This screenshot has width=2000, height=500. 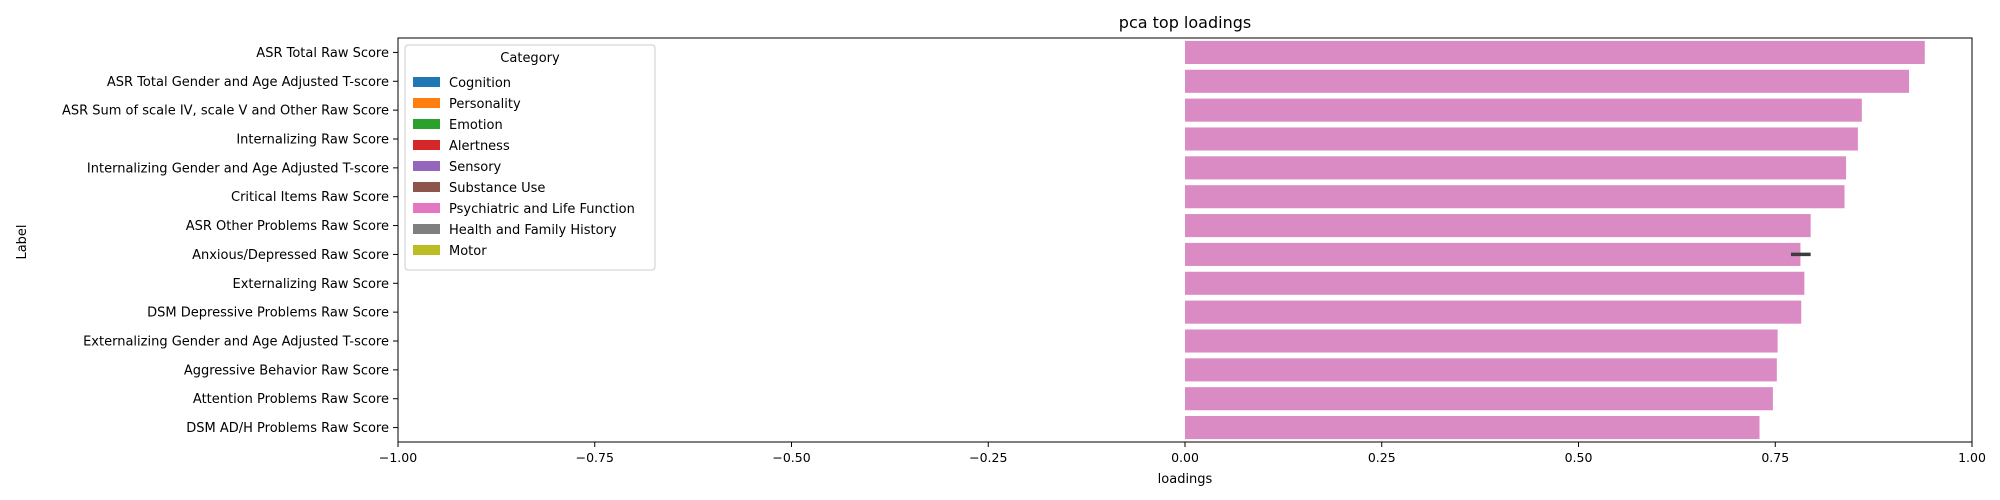 I want to click on x-tick-label: −0.25, so click(x=988, y=457).